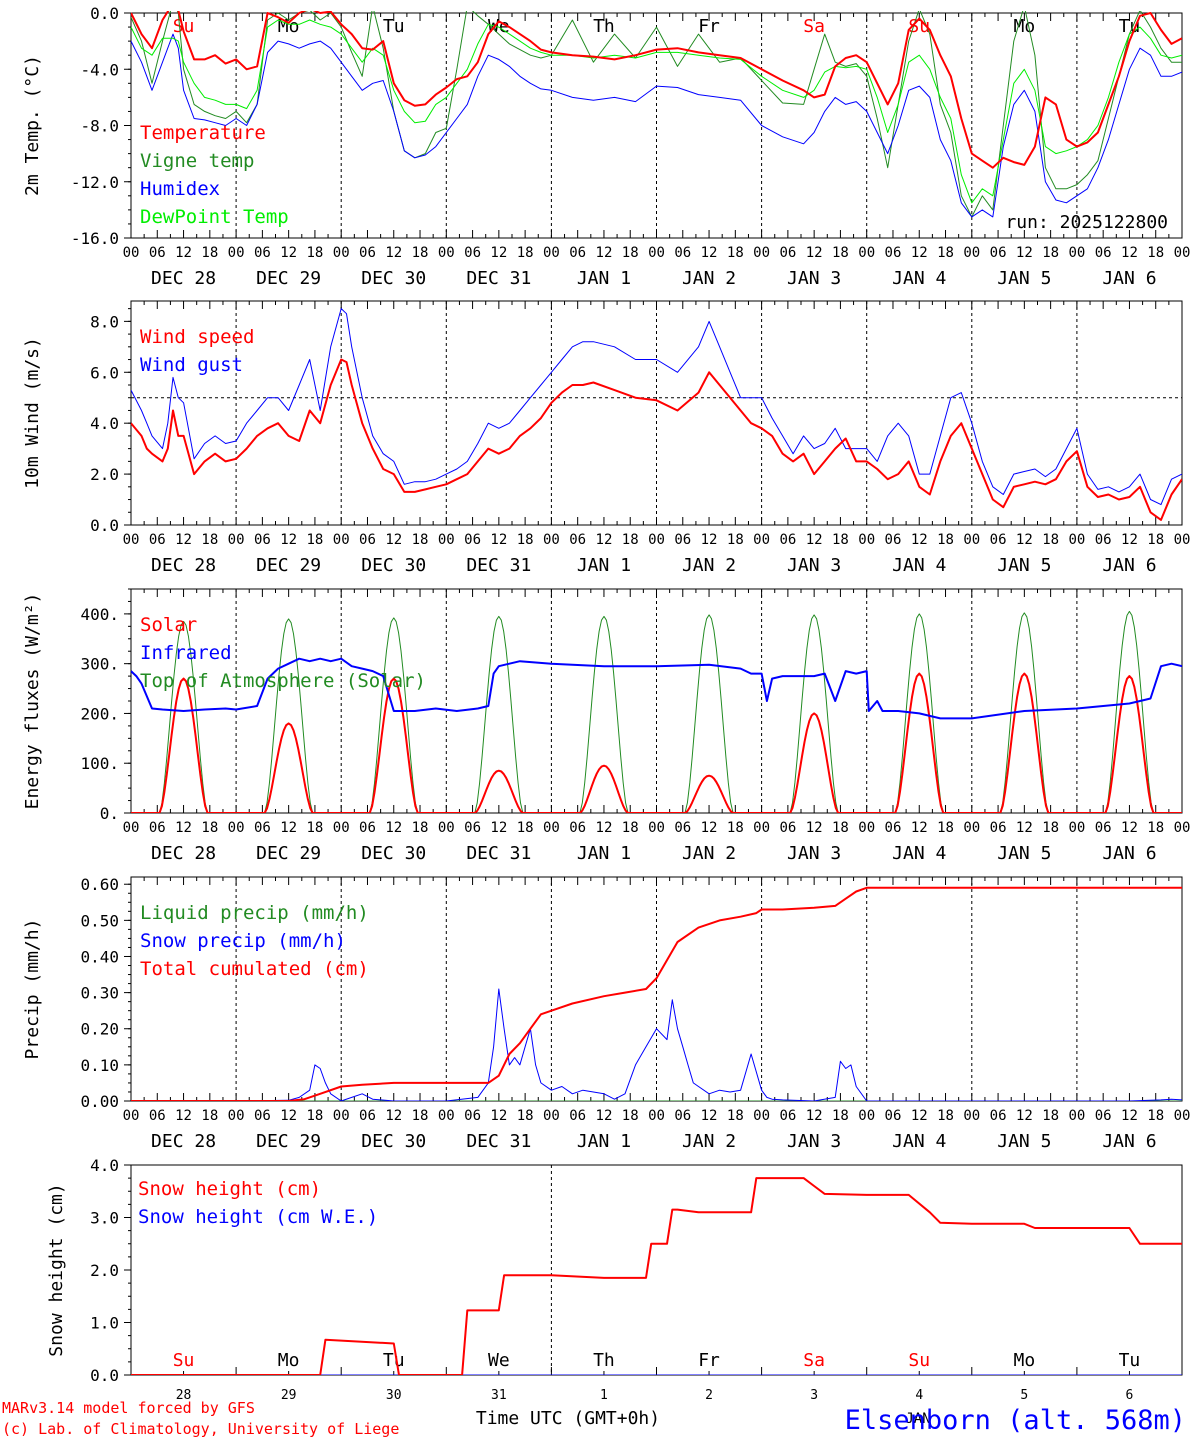  Describe the element at coordinates (99, 956) in the screenshot. I see `y-tick-label: 0.40` at that location.